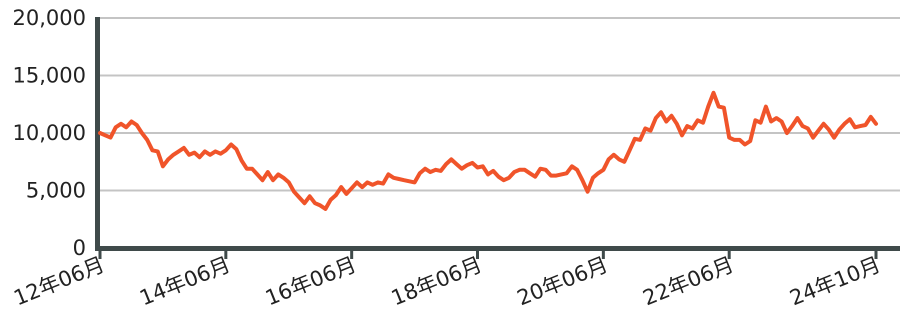 The image size is (900, 325). I want to click on x-tick-label: 24年10月, so click(834, 281).